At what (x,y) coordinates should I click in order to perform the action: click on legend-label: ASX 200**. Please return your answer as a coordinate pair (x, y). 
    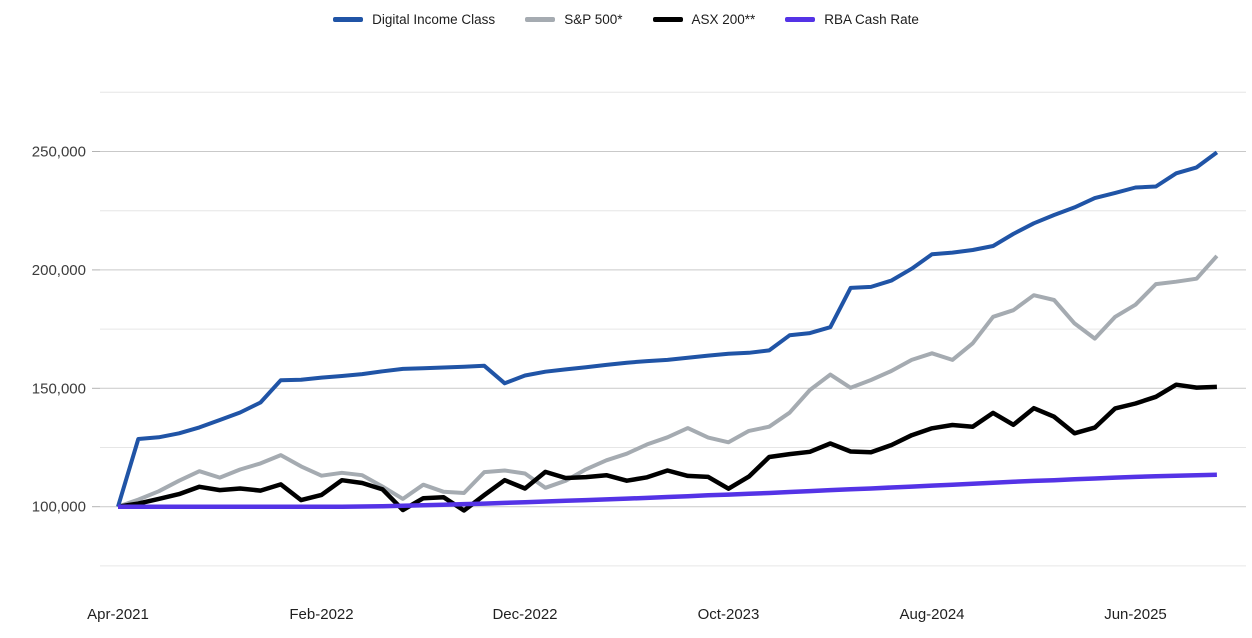
    Looking at the image, I should click on (723, 19).